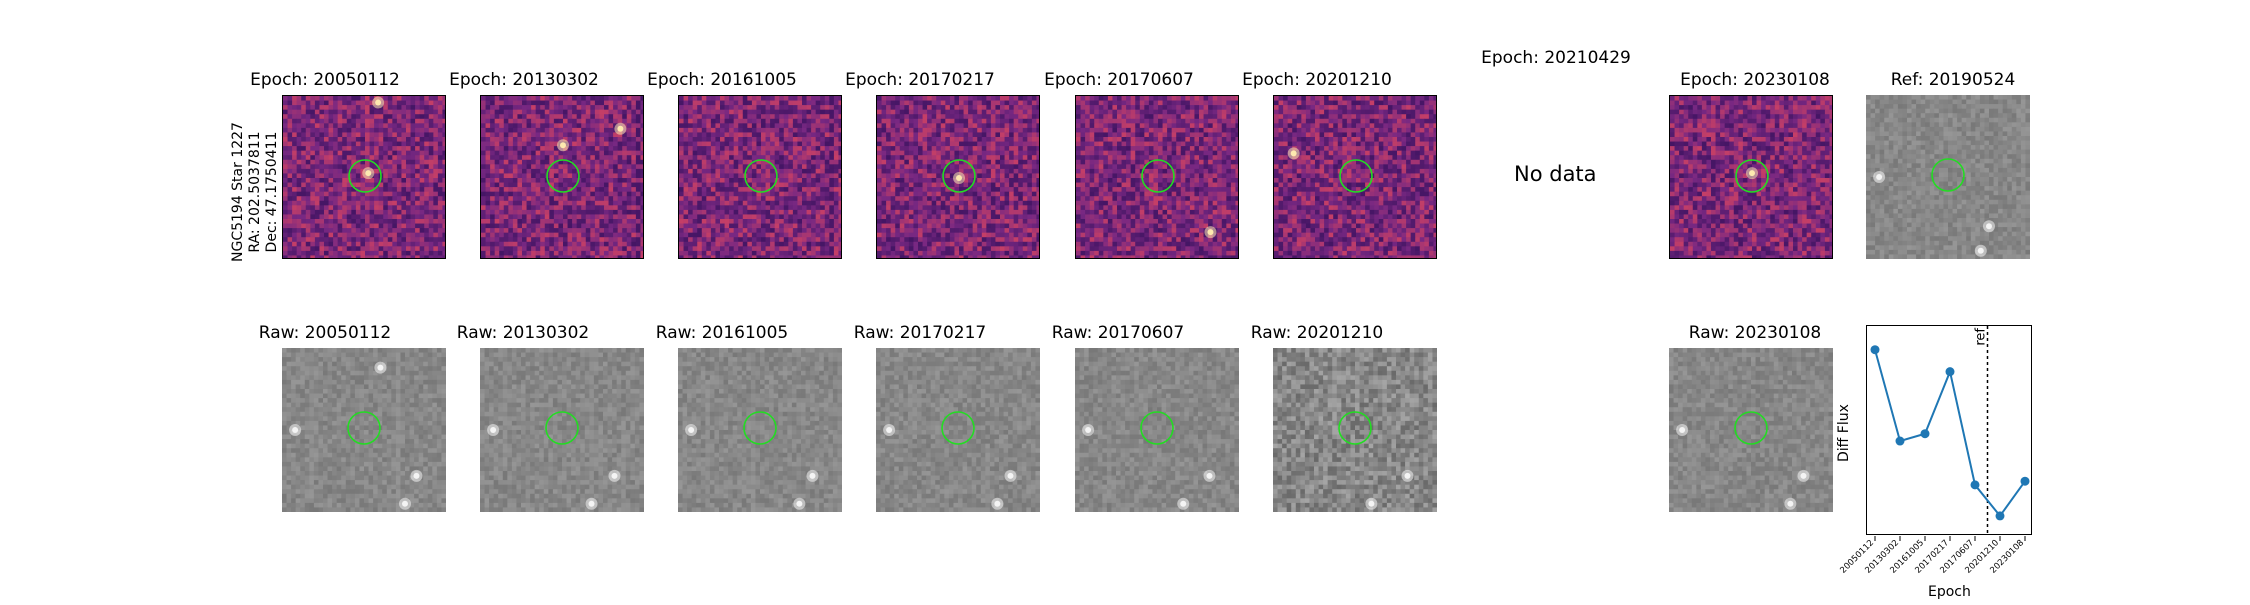  I want to click on raw-title-6: Raw: 20201210, so click(1317, 333).